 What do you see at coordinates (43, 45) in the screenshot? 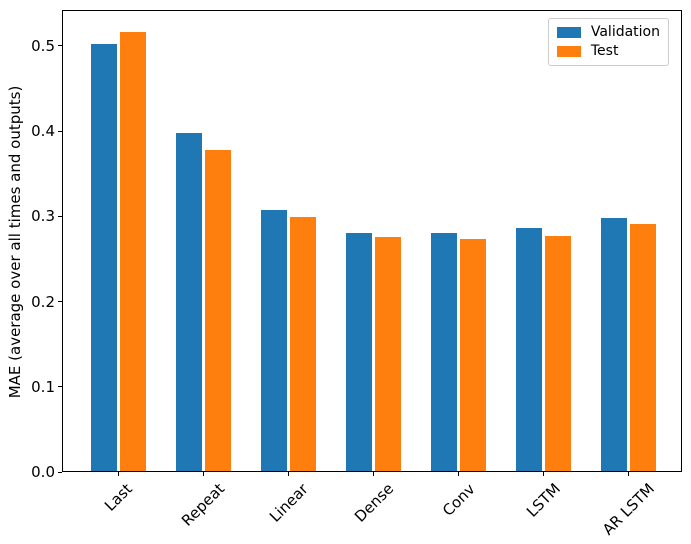
I see `y-tick-label-0.5: 0.5` at bounding box center [43, 45].